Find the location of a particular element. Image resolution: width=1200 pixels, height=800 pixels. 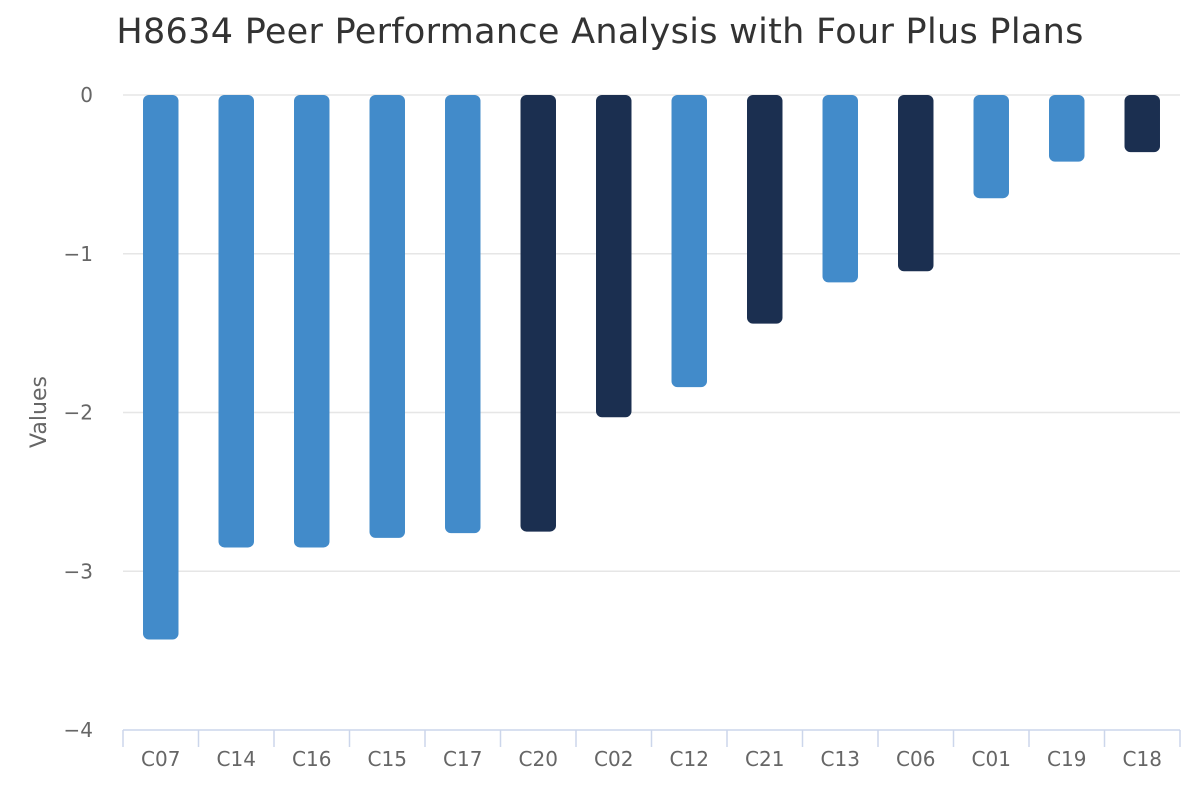

y-tick-label: −4 is located at coordinates (78, 730).